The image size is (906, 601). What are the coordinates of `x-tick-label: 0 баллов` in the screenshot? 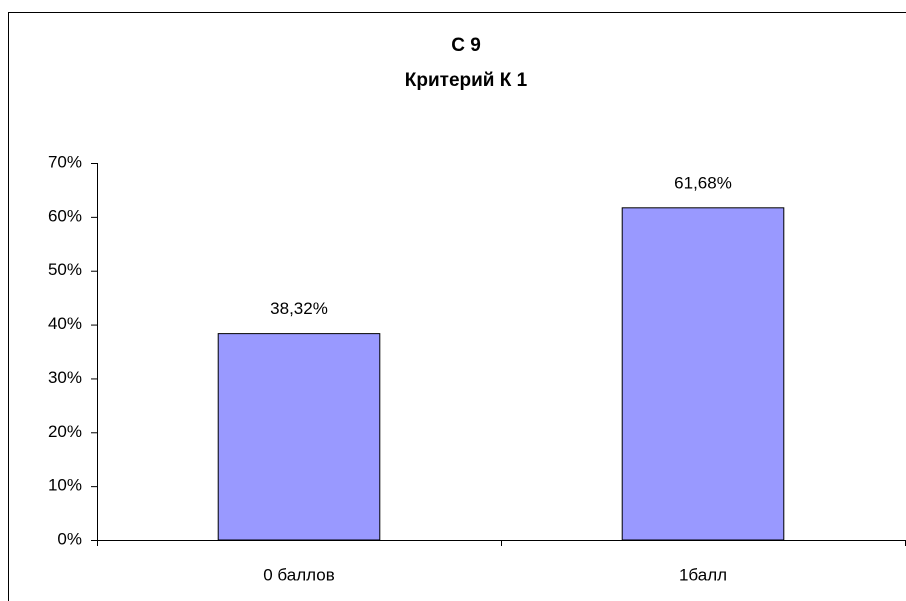 It's located at (299, 574).